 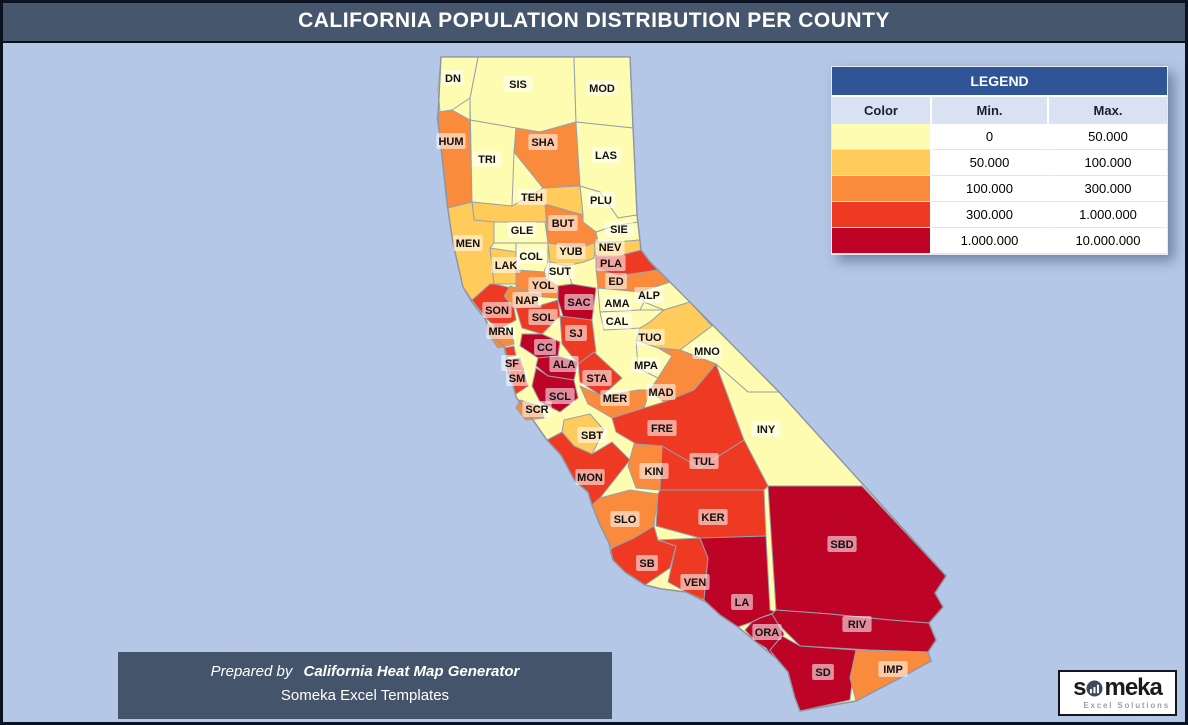 What do you see at coordinates (660, 393) in the screenshot?
I see `county-label-MAD: MAD` at bounding box center [660, 393].